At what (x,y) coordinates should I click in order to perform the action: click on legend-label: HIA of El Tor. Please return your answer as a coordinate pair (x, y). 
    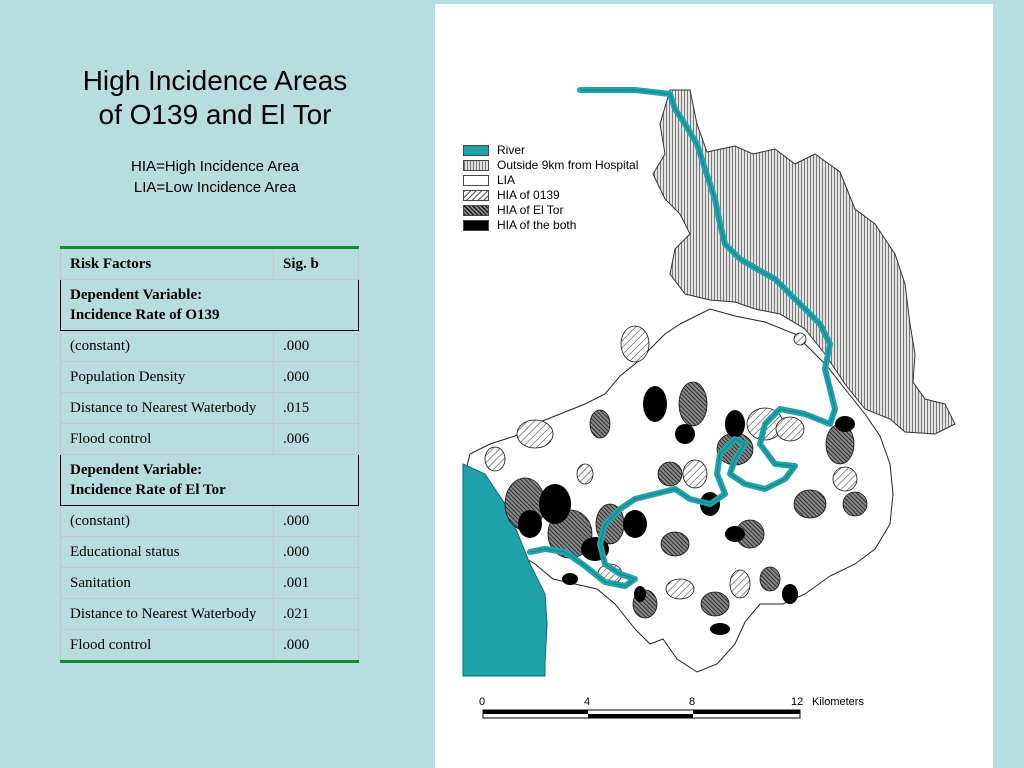
    Looking at the image, I should click on (530, 210).